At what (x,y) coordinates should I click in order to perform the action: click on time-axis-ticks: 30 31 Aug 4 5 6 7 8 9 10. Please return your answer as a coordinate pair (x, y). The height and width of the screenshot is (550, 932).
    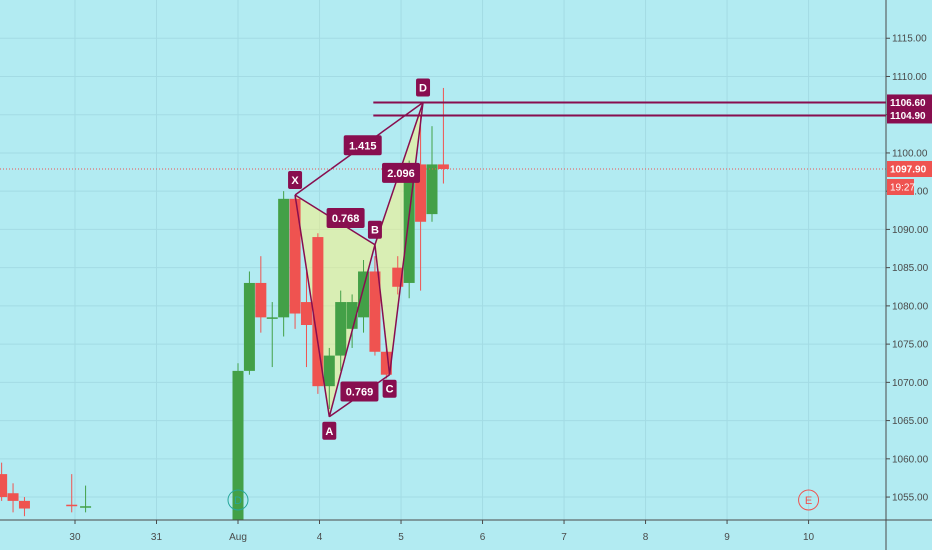
    Looking at the image, I should click on (442, 531).